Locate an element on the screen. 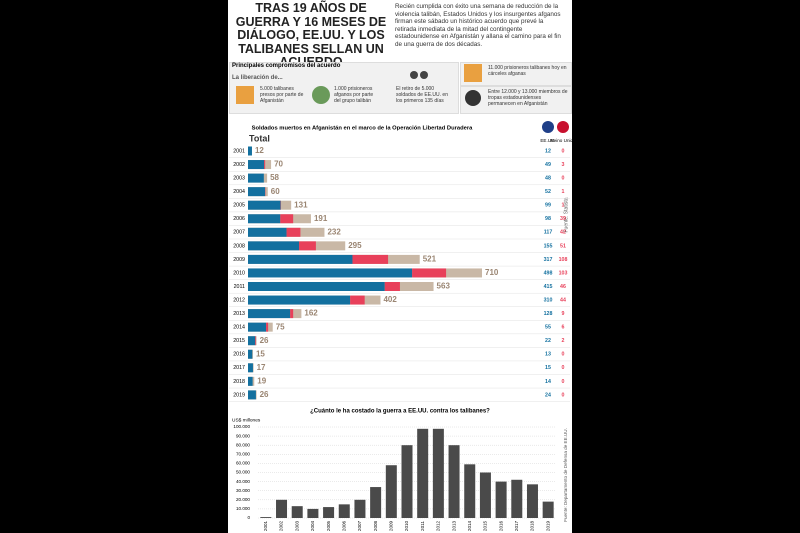 The width and height of the screenshot is (800, 533). y-tick-label: 10.000 is located at coordinates (243, 508).